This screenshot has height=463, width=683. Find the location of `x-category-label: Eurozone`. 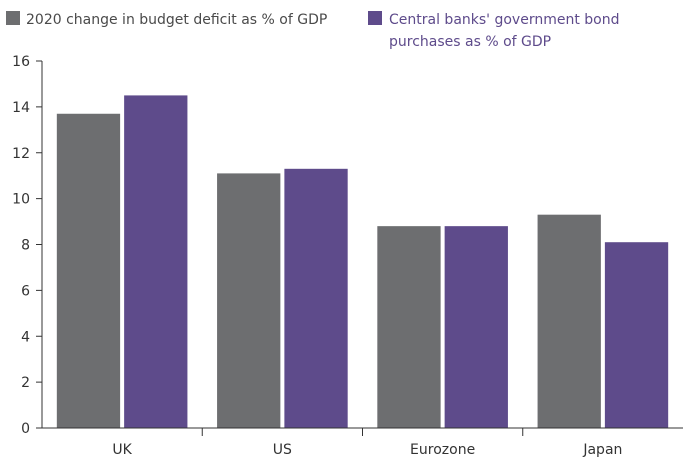

x-category-label: Eurozone is located at coordinates (442, 450).